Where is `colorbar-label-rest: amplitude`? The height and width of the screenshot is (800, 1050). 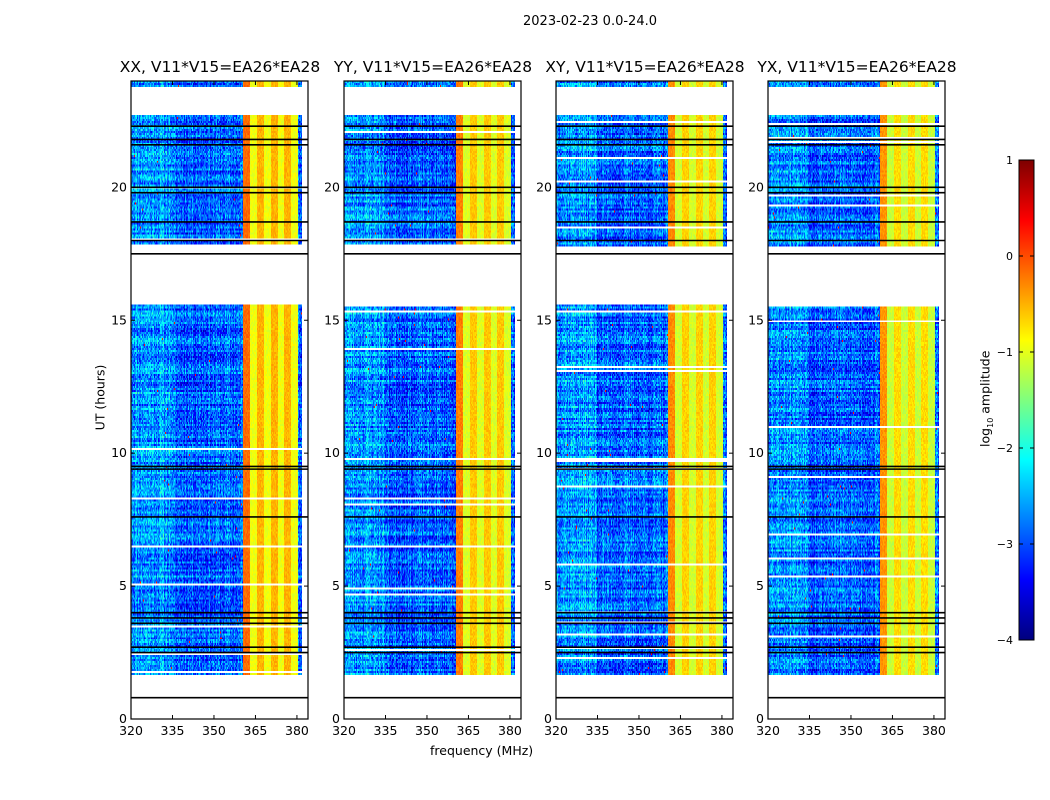 colorbar-label-rest: amplitude is located at coordinates (985, 384).